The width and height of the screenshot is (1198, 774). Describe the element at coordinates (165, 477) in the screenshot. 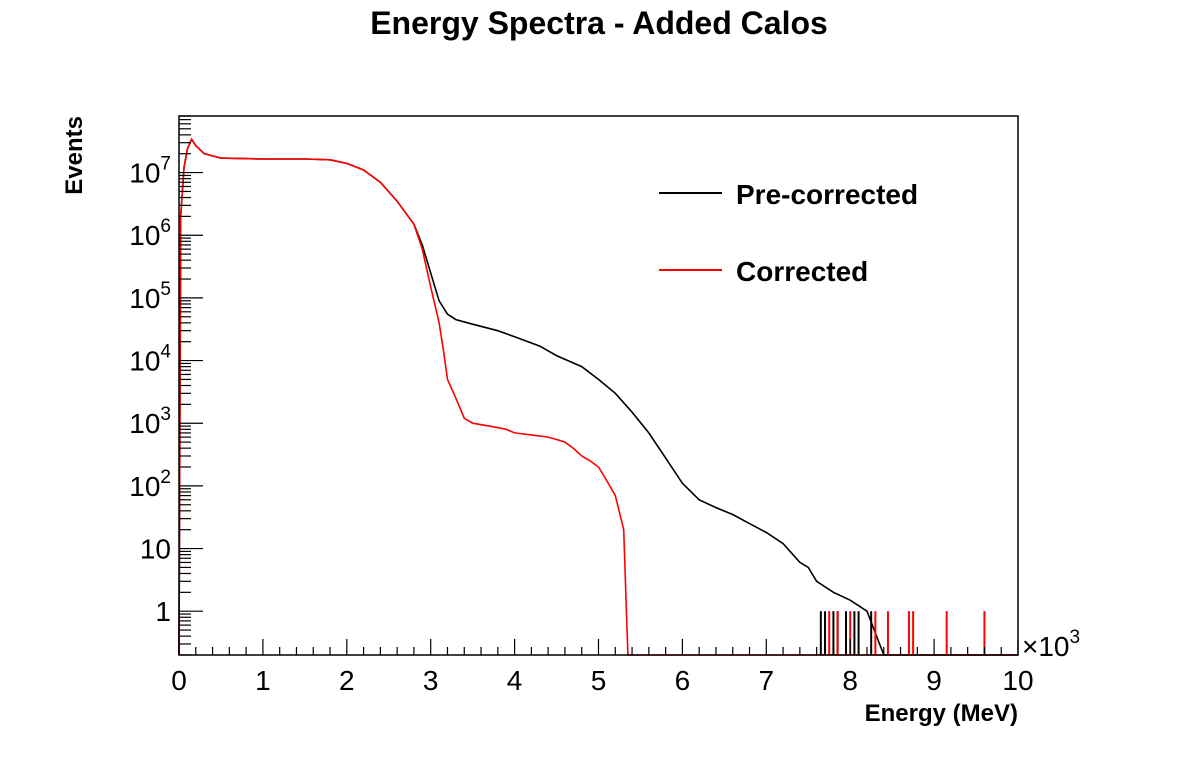

I see `y-tick-exp: 2` at that location.